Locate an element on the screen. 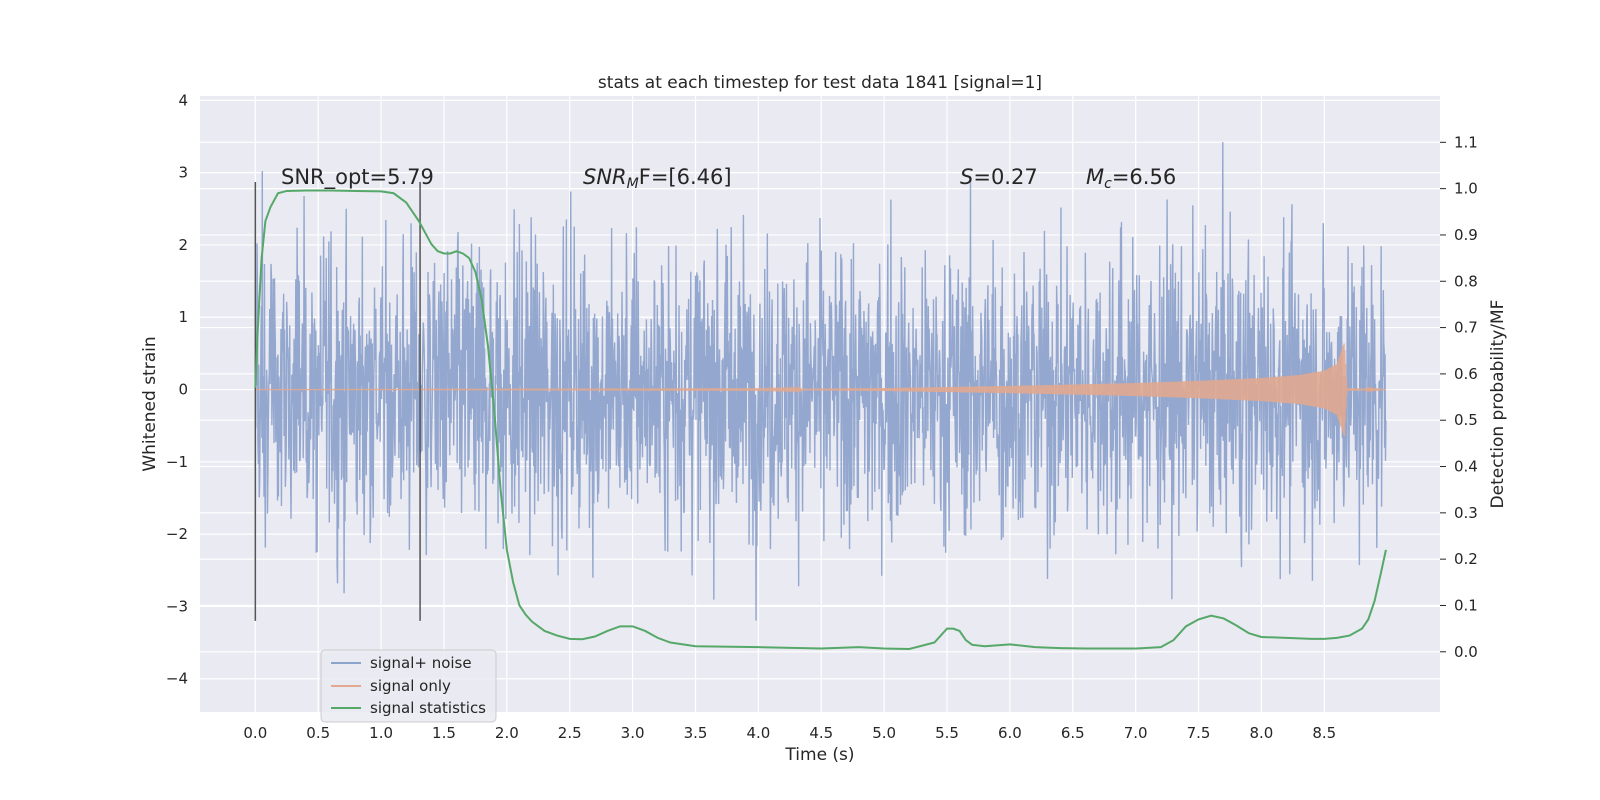  y-tick-label-right: 0.5 is located at coordinates (1466, 420).